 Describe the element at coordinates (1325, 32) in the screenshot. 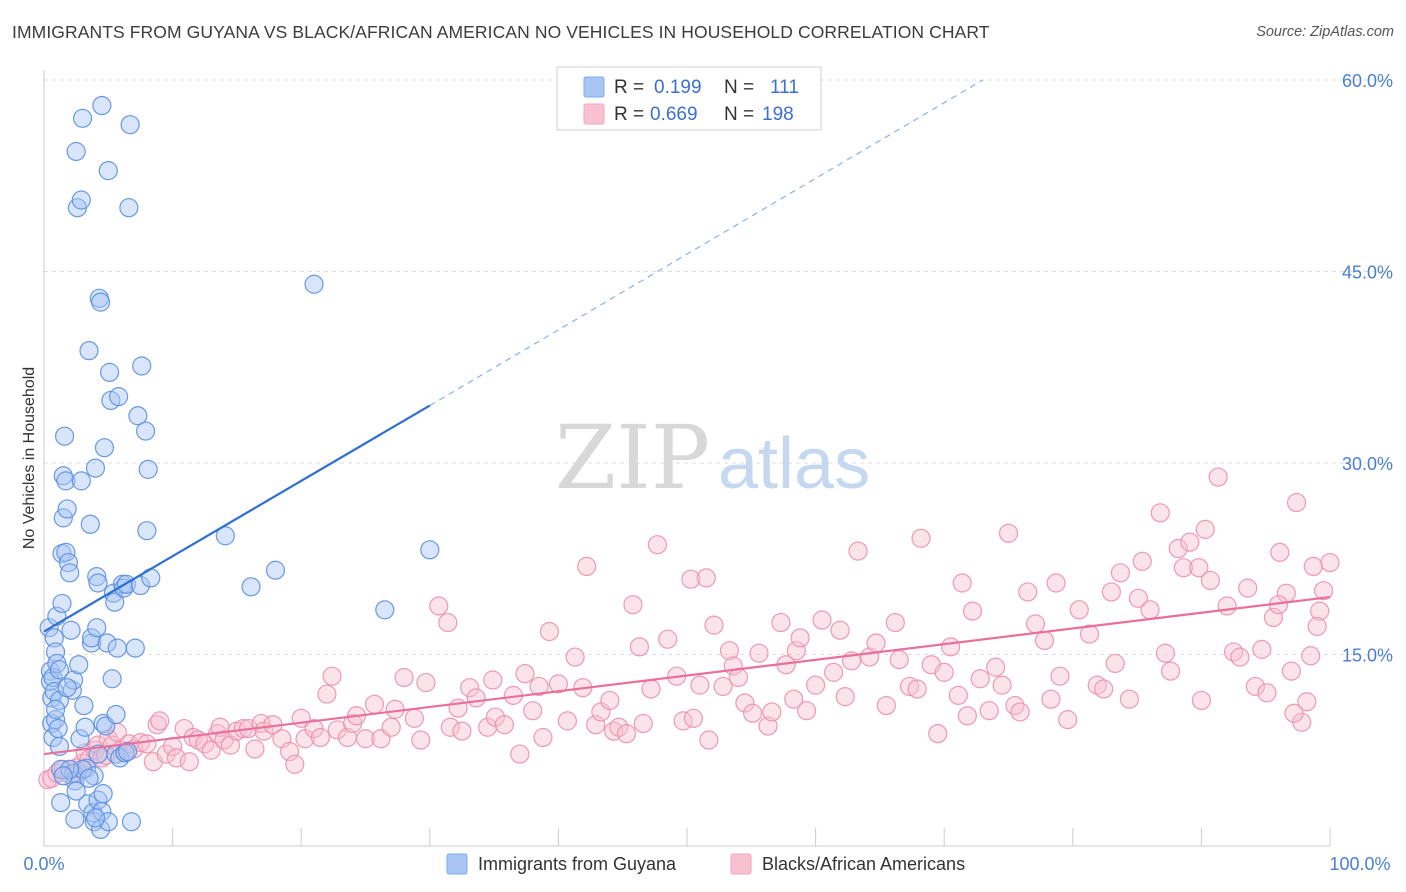

I see `source-label: Source: ZipAtlas.com` at that location.